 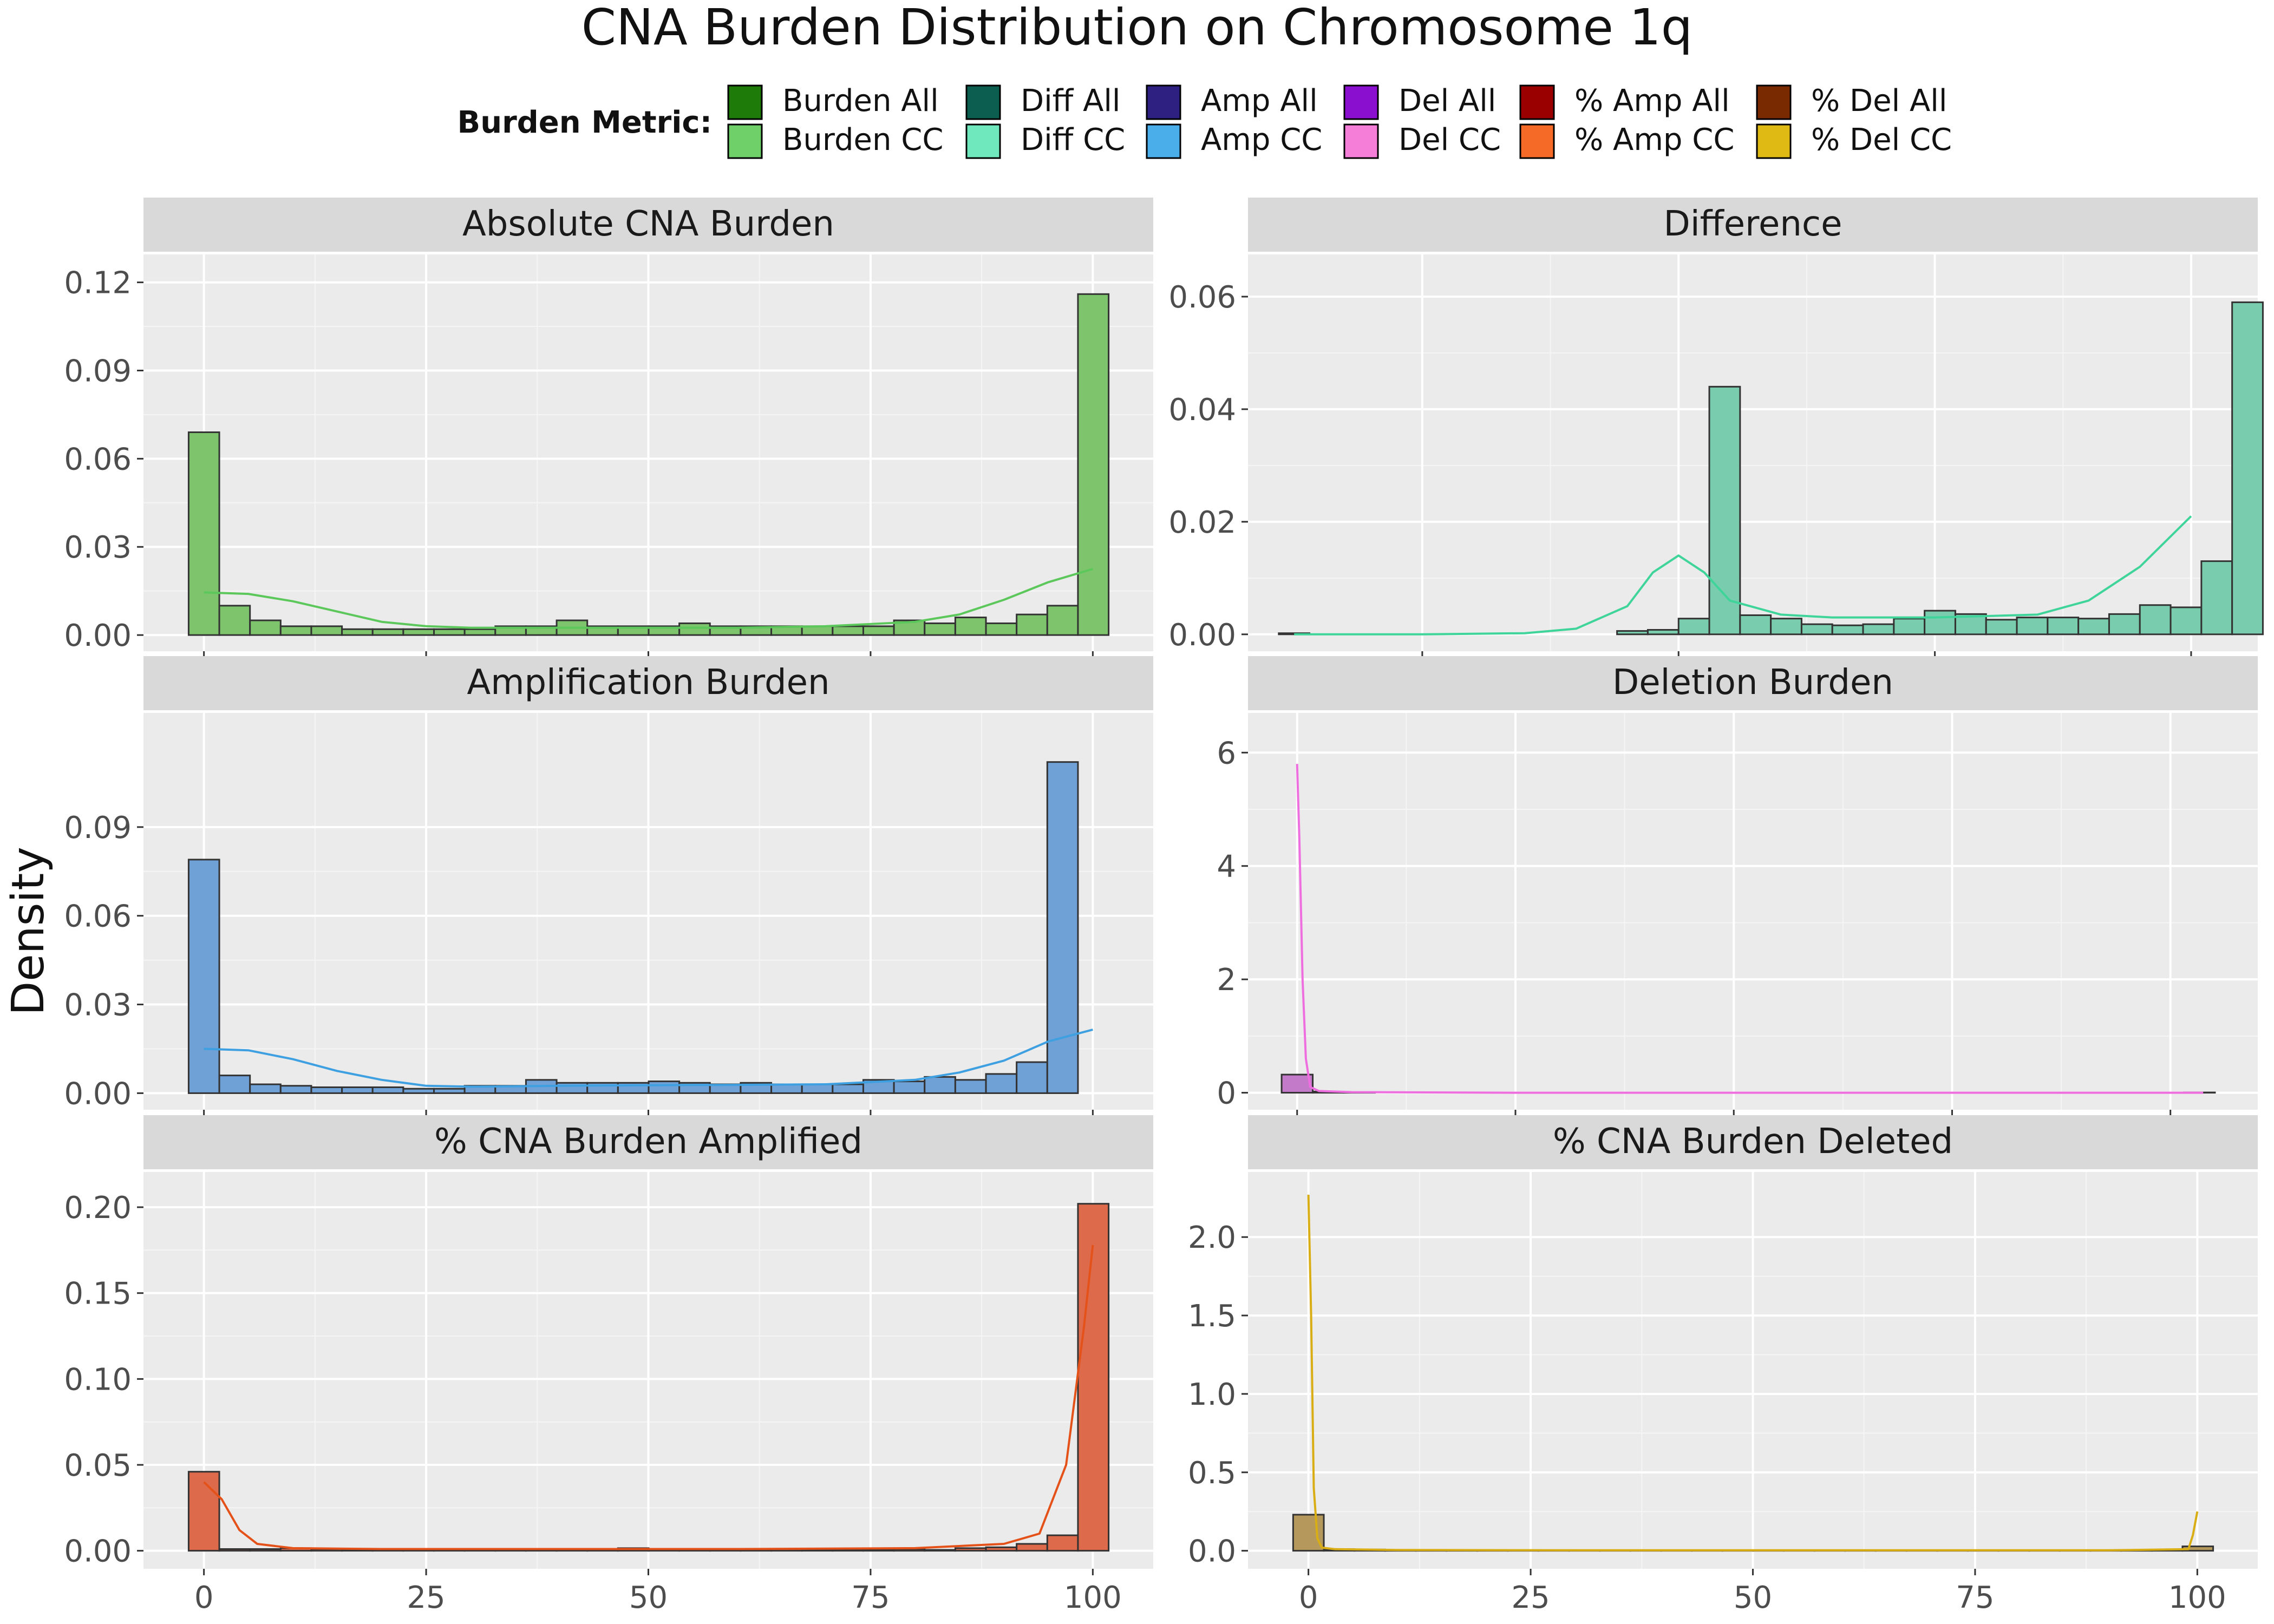 I want to click on legend-label: Burden CC, so click(x=863, y=140).